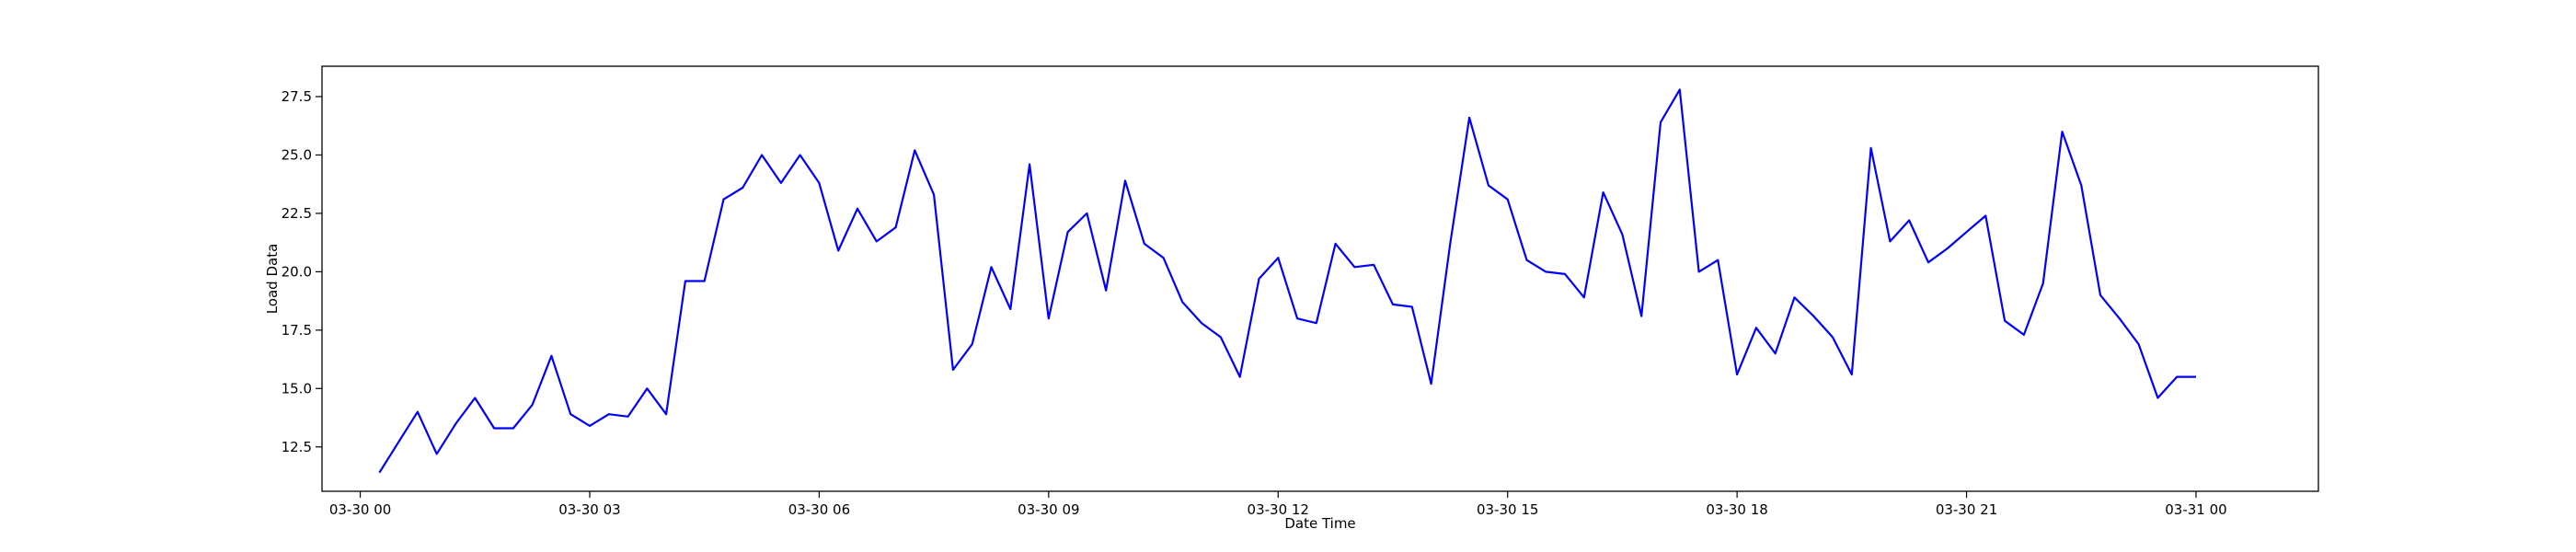  What do you see at coordinates (297, 213) in the screenshot?
I see `y-tick-label: 22.5` at bounding box center [297, 213].